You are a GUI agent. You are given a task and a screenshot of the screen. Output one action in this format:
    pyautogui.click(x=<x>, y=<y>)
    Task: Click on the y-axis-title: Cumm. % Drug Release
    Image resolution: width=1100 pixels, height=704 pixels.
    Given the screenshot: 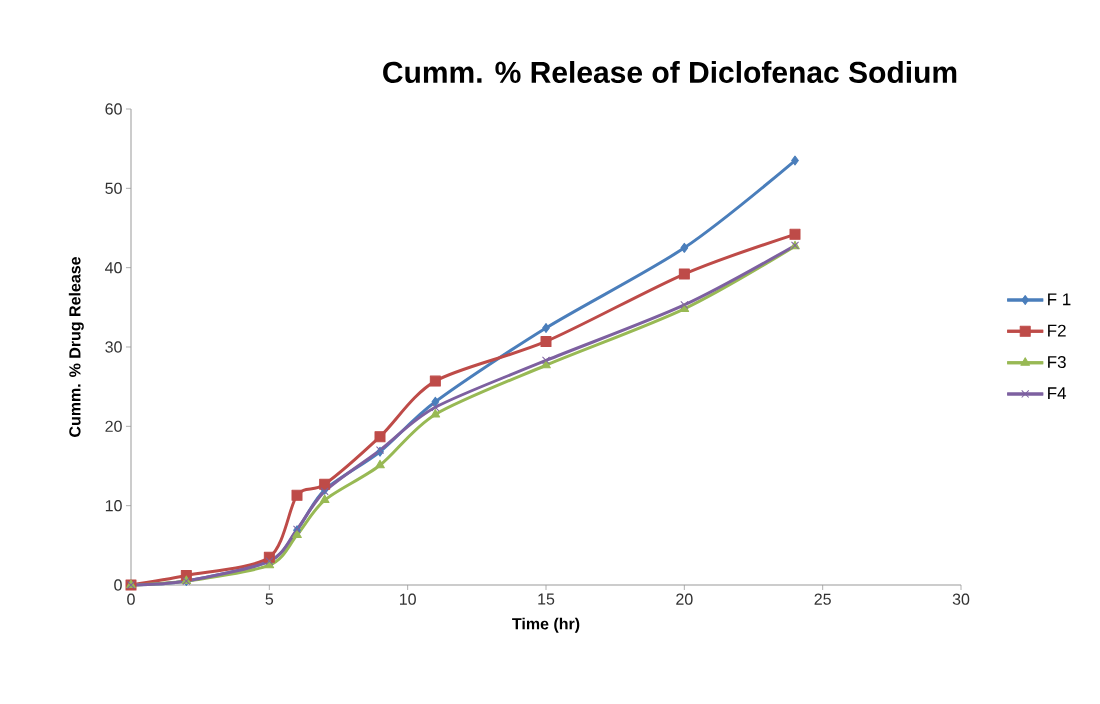 What is the action you would take?
    pyautogui.click(x=76, y=347)
    